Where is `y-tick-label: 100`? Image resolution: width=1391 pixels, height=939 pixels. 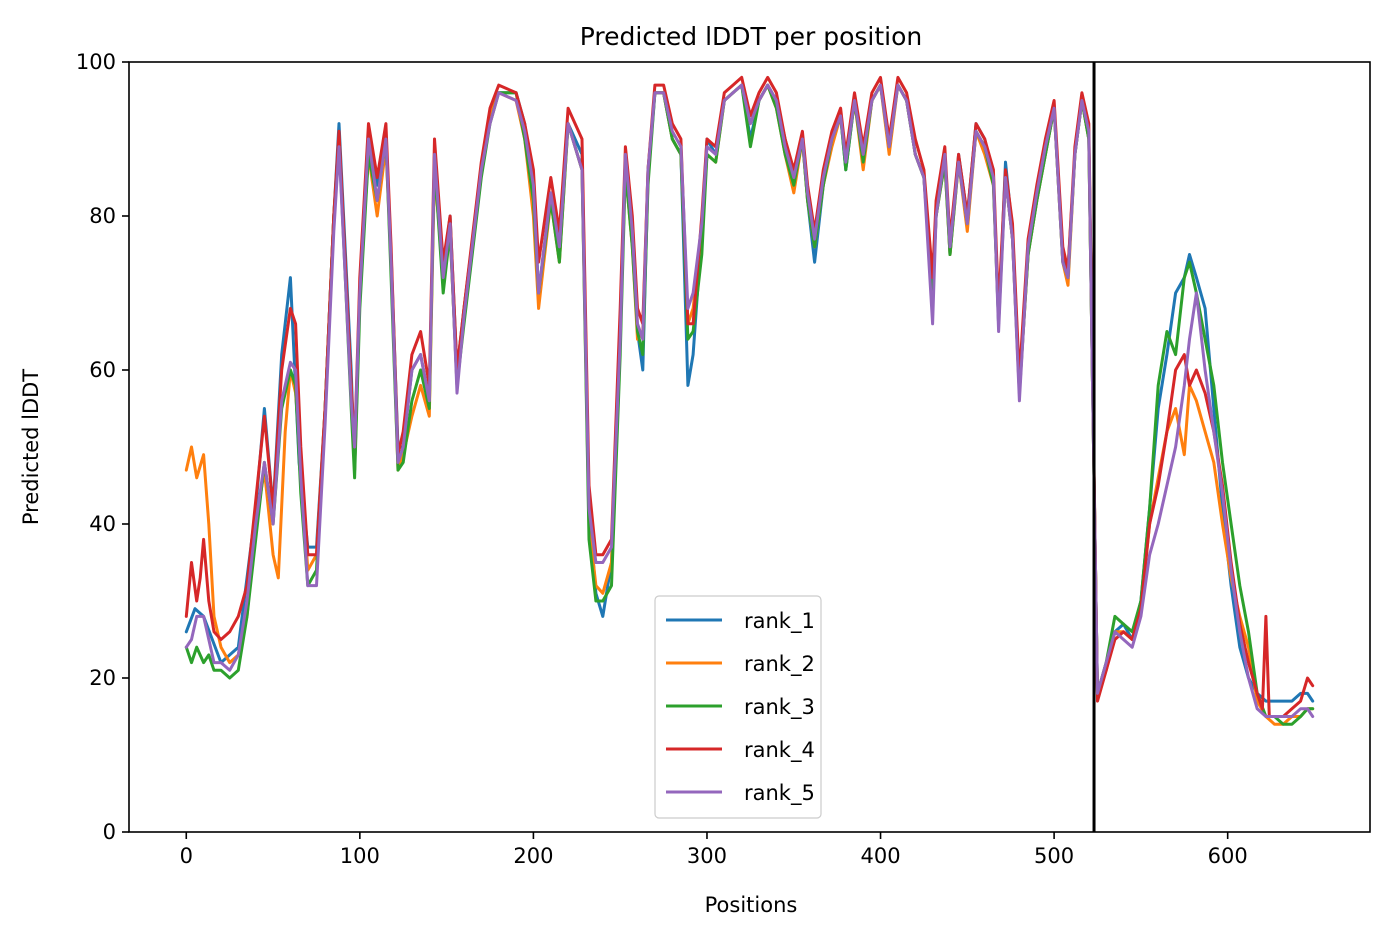 y-tick-label: 100 is located at coordinates (96, 62).